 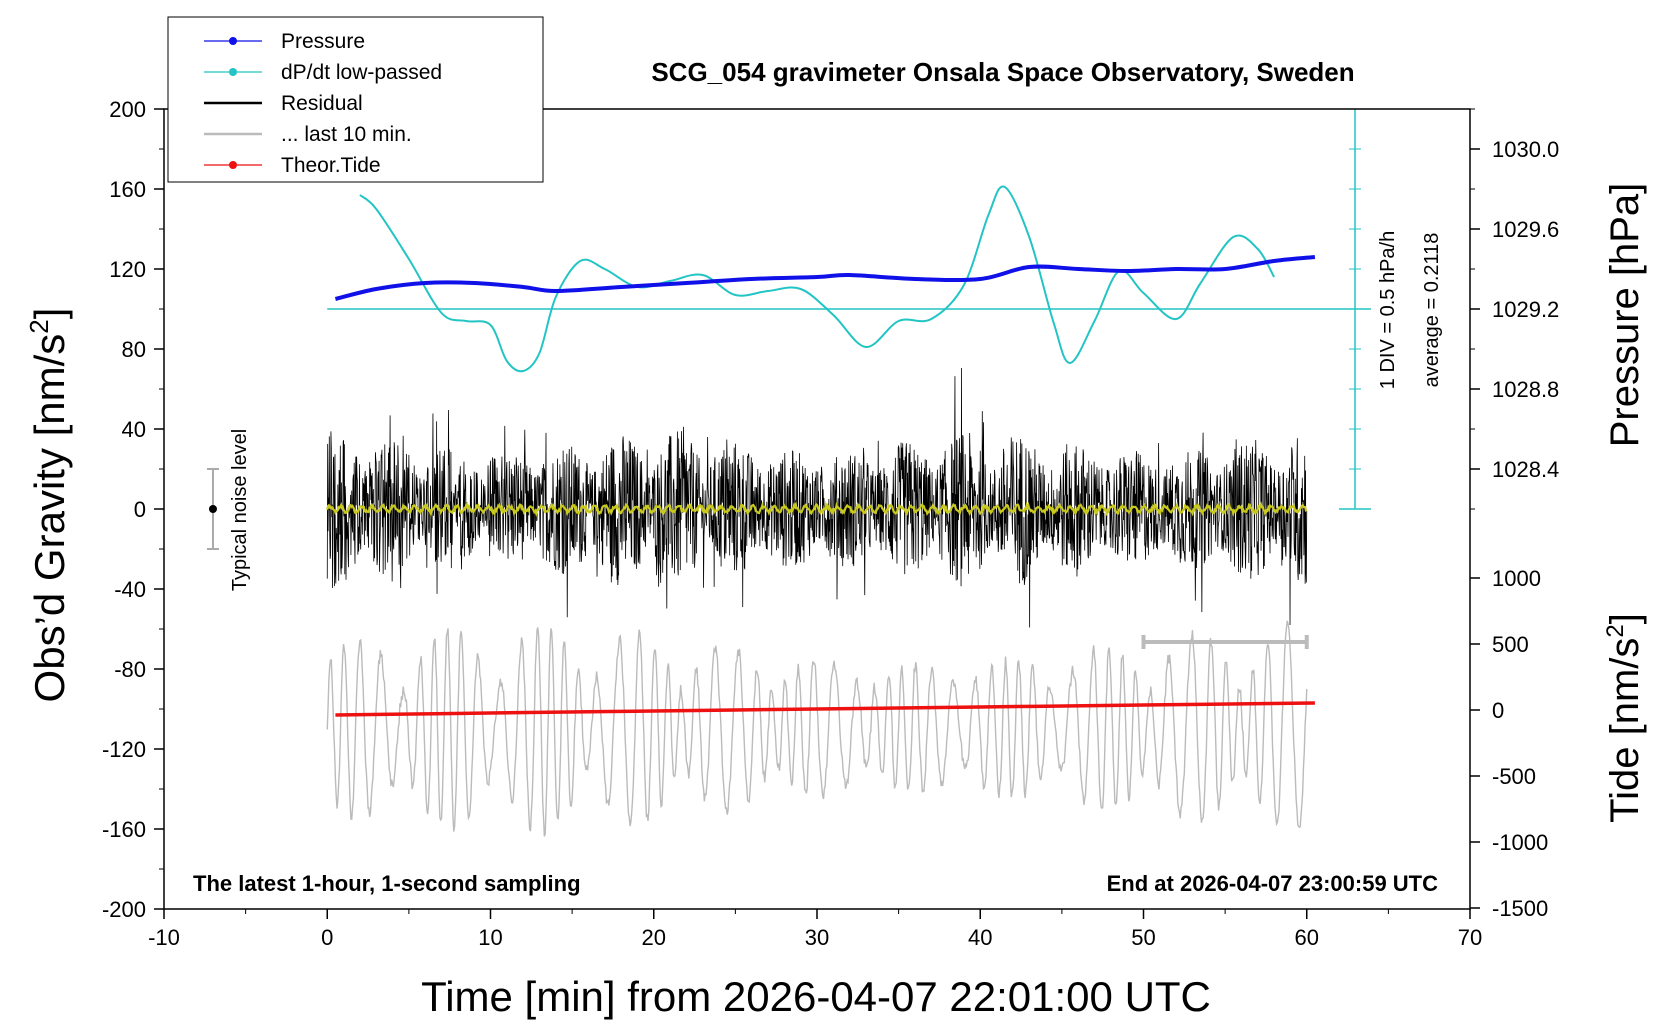 What do you see at coordinates (346, 134) in the screenshot?
I see `legend-entry-label: ... last 10 min.` at bounding box center [346, 134].